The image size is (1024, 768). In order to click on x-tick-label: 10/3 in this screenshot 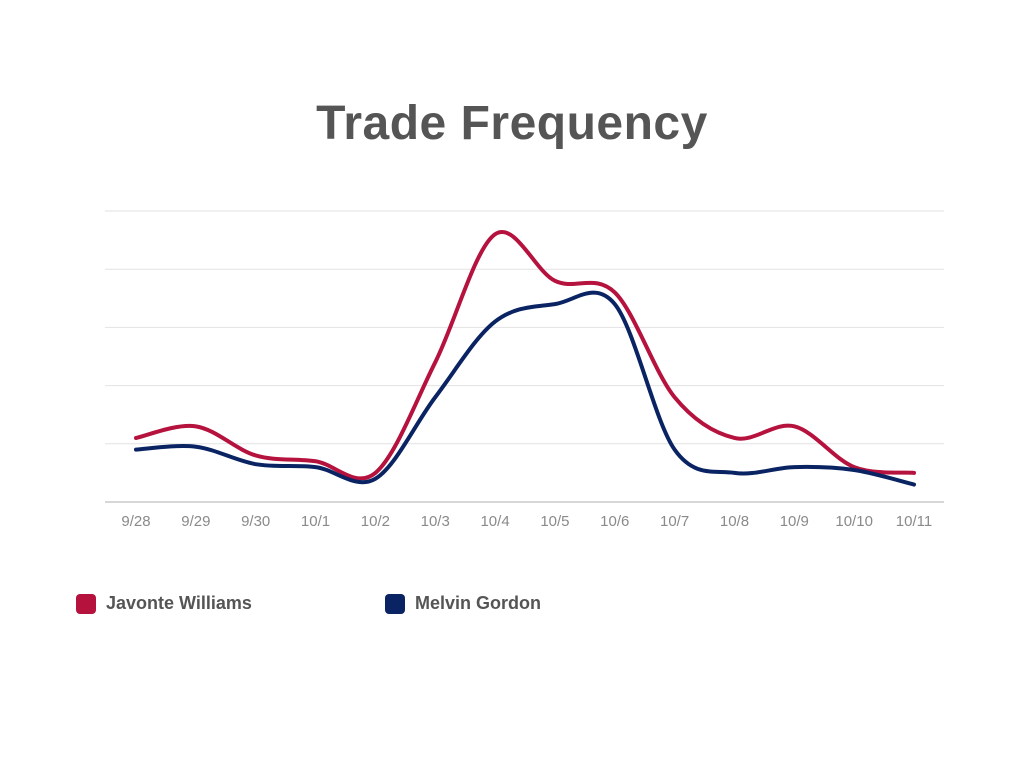, I will do `click(435, 521)`.